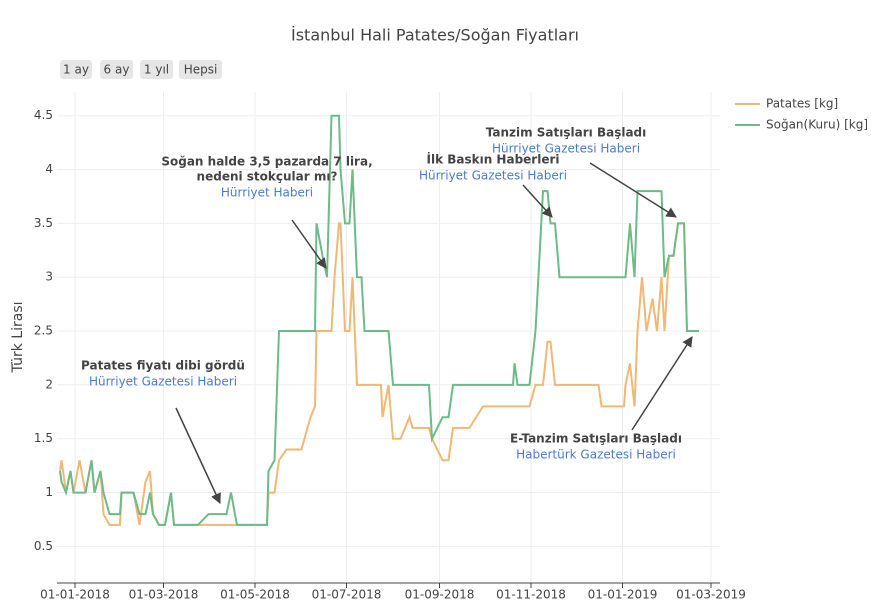 The height and width of the screenshot is (607, 871). What do you see at coordinates (49, 492) in the screenshot?
I see `y-tick-label: 1` at bounding box center [49, 492].